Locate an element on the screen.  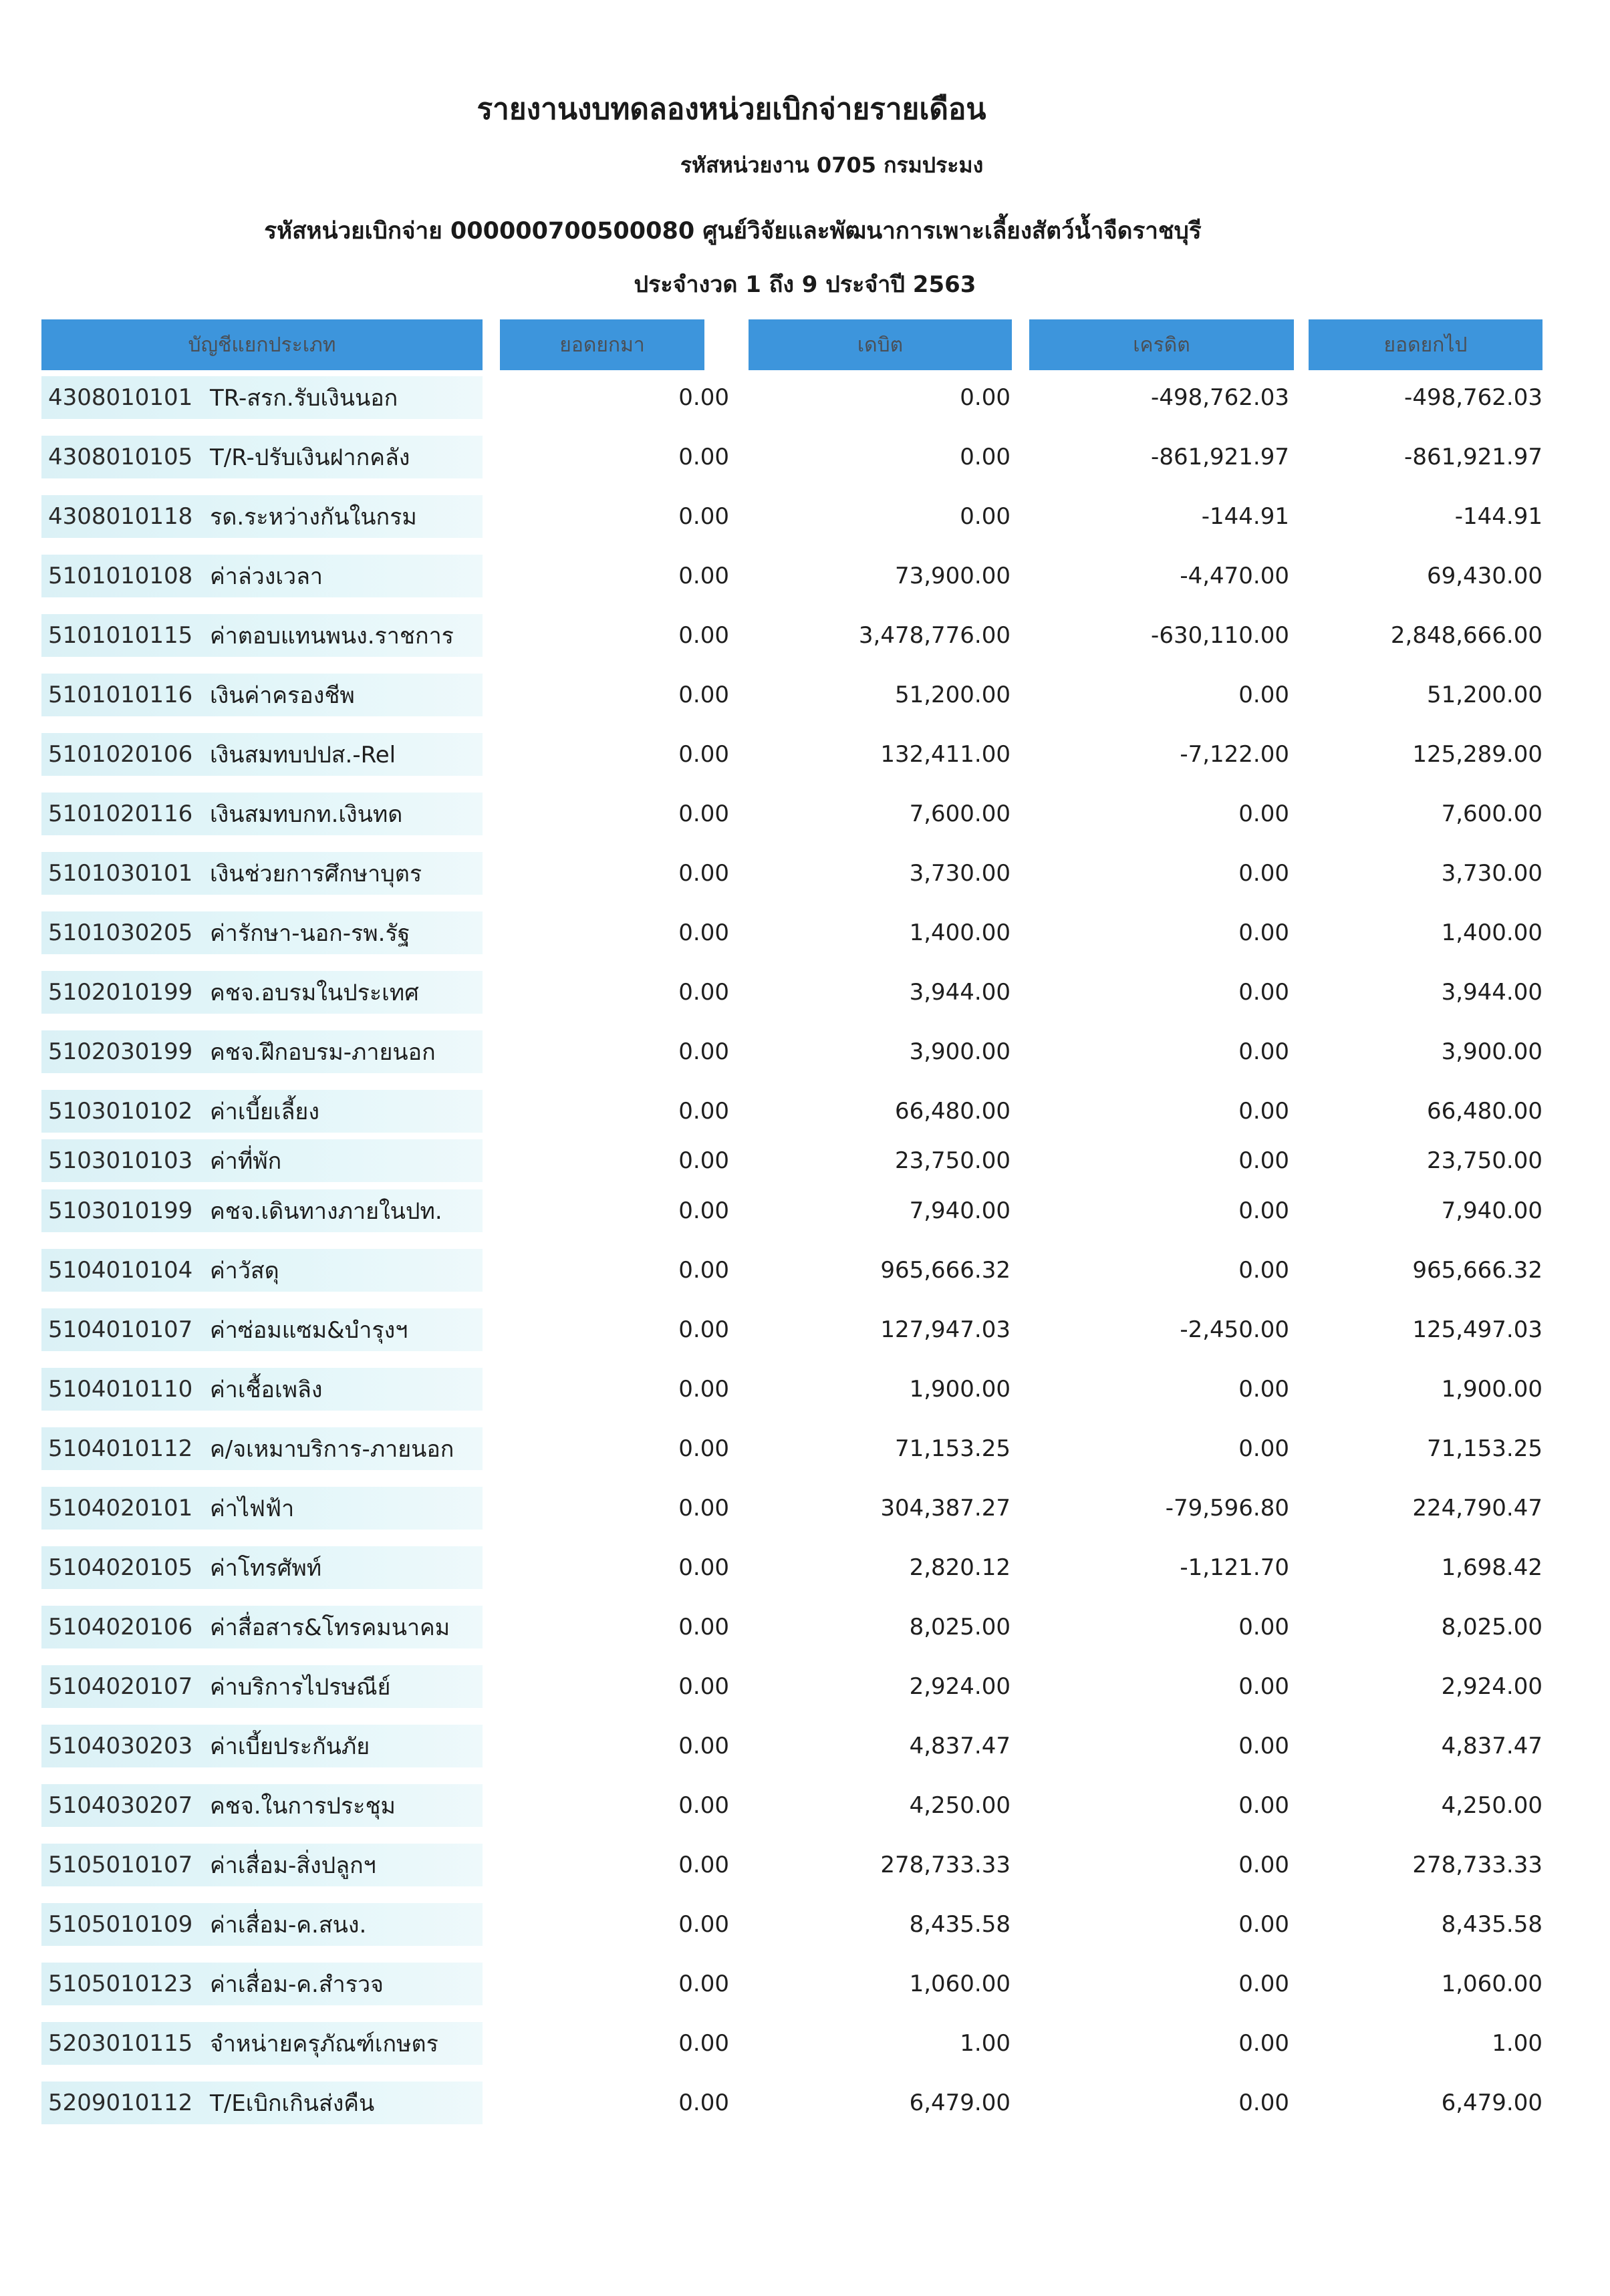
account-name: ค่าเสื่อม-ค.สำรวจ is located at coordinates (297, 1984).